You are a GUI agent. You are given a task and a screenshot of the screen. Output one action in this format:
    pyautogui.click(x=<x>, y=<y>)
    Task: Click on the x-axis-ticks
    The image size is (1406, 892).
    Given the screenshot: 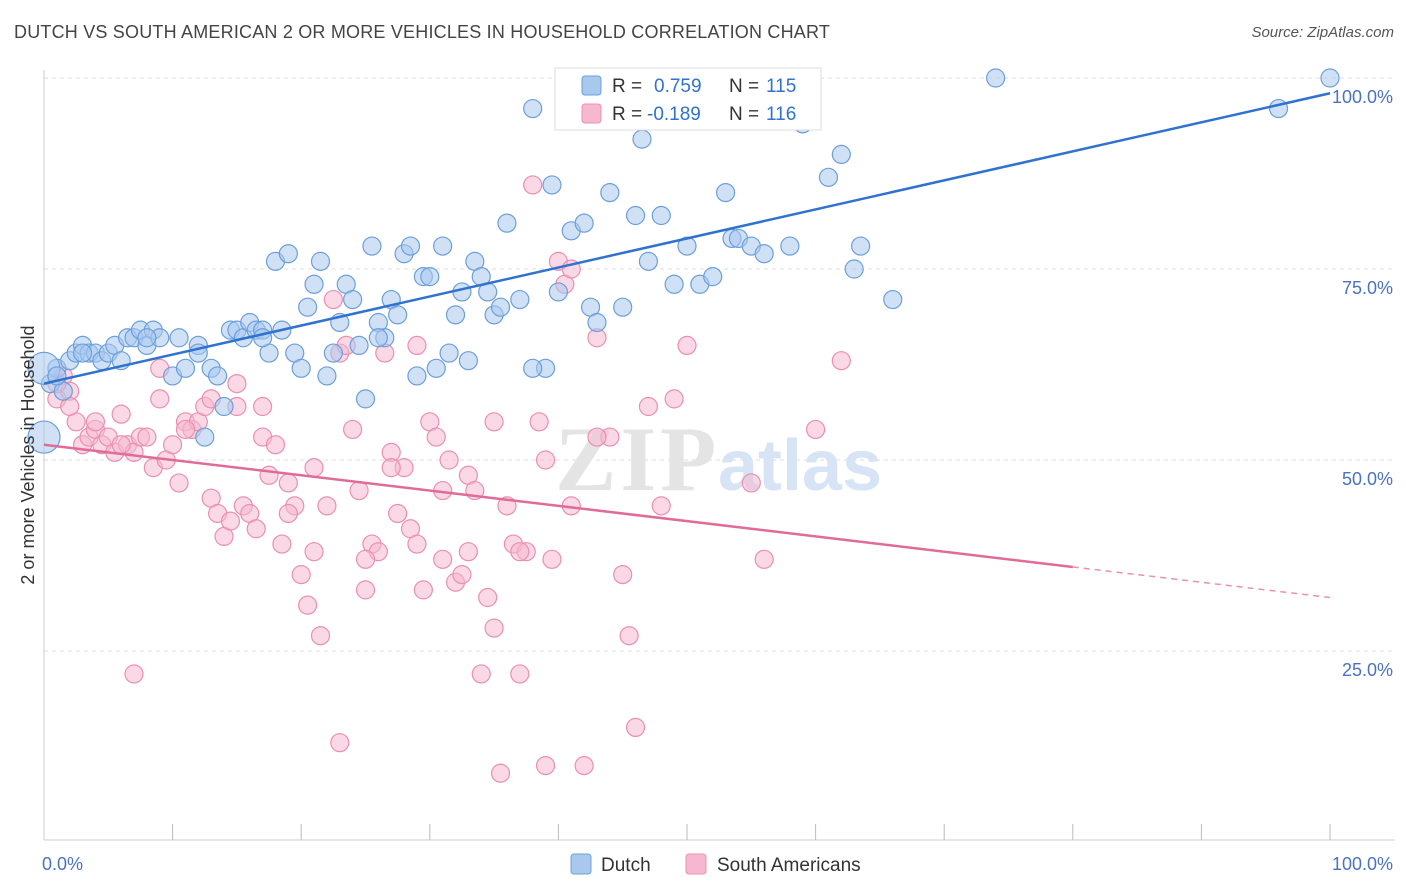 What is the action you would take?
    pyautogui.click(x=751, y=832)
    